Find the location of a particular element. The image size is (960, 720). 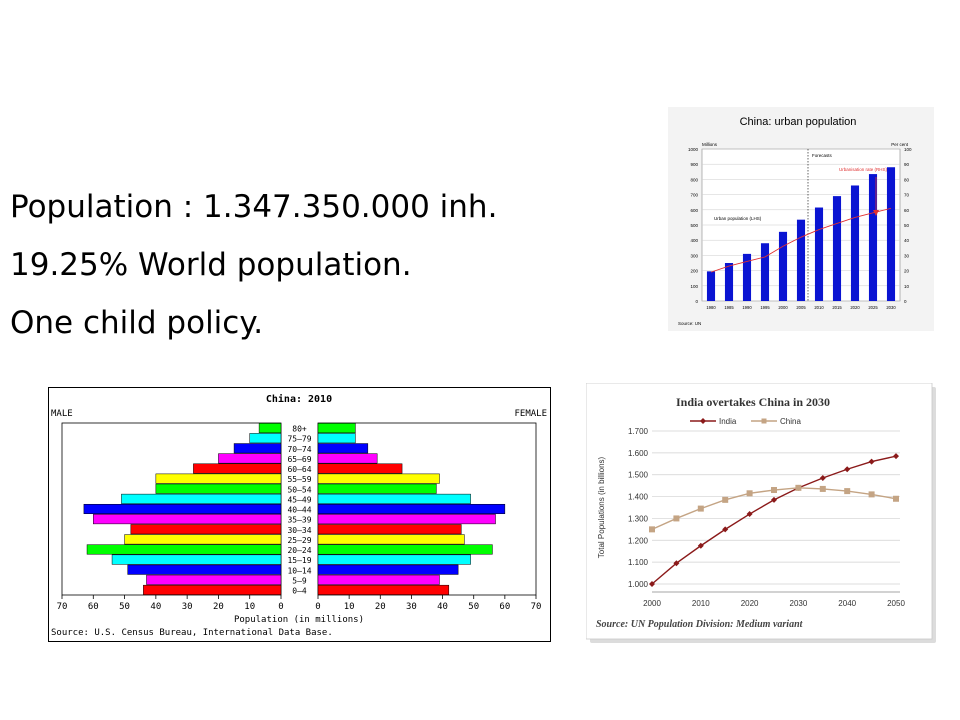

y-axis-label: Millions is located at coordinates (710, 144).